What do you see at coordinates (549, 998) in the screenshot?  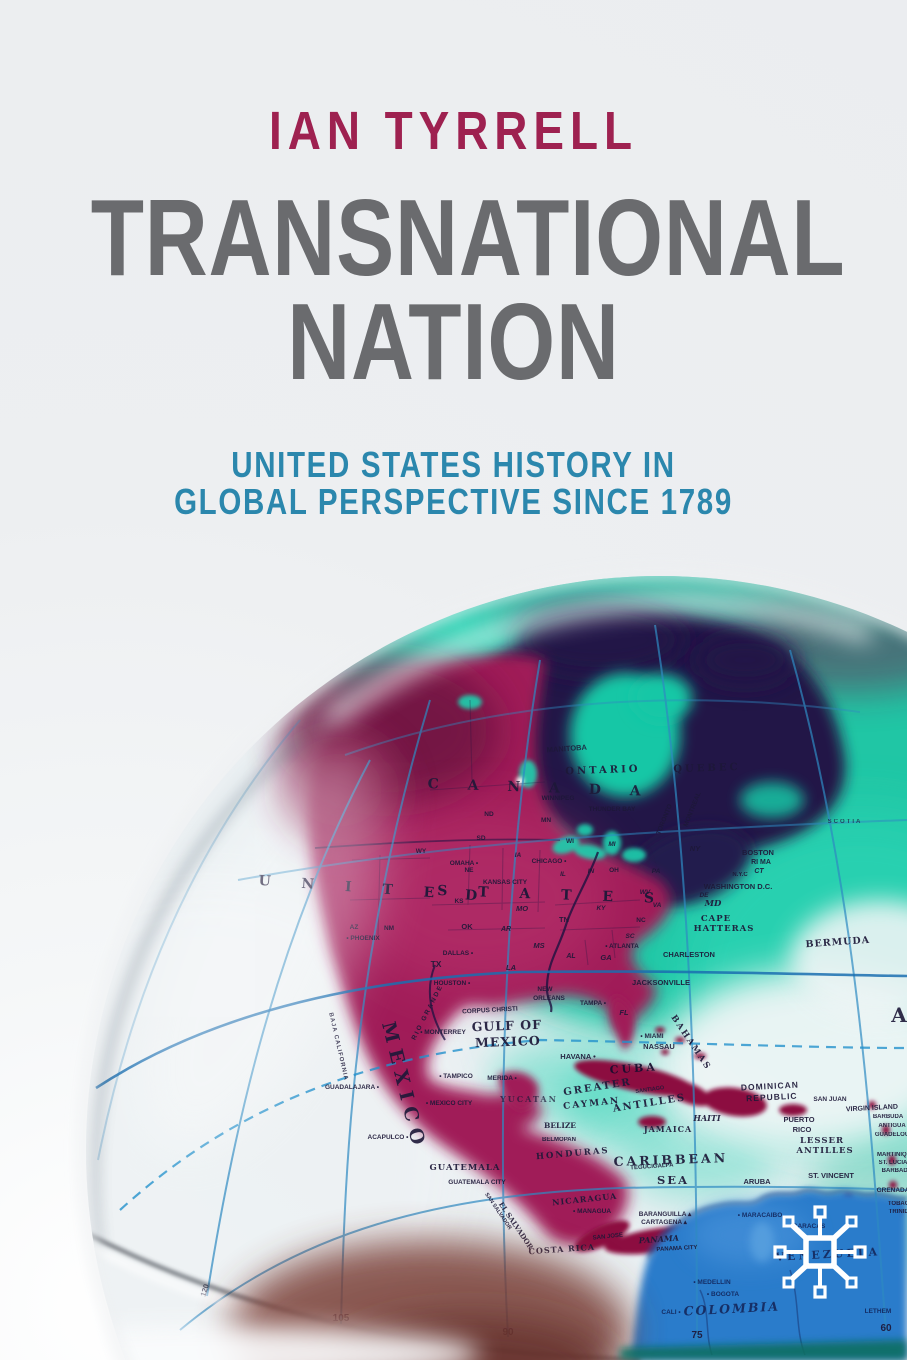 I see `map-label: ORLEANS` at bounding box center [549, 998].